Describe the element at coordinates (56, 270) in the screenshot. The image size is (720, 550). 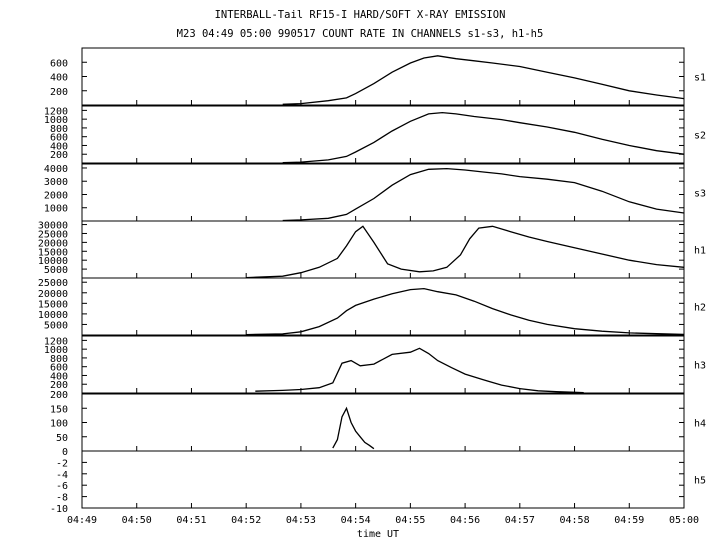
I see `ytick-label-h1-0: 5000` at that location.